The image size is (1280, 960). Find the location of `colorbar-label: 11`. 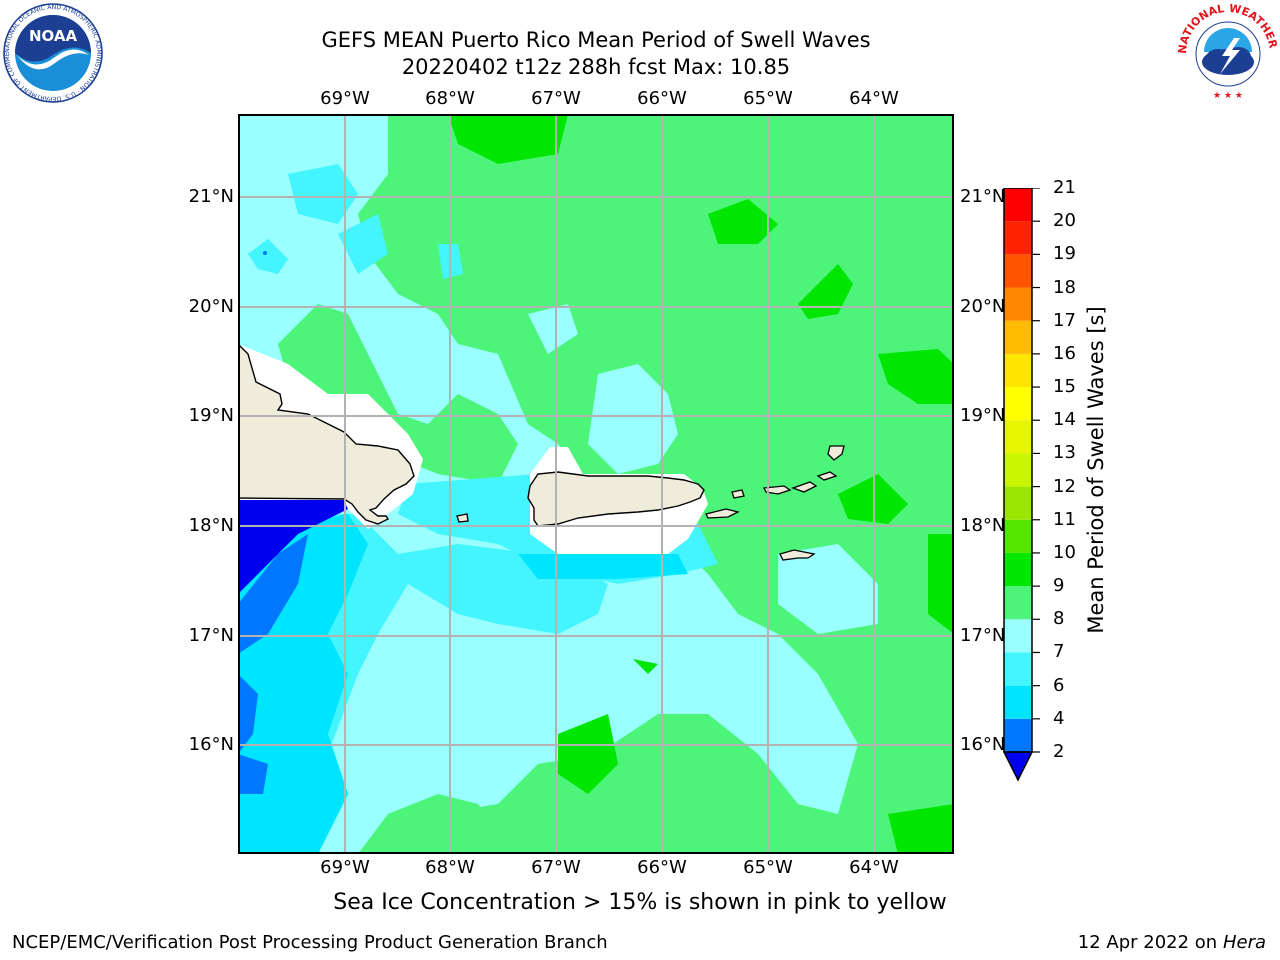

colorbar-label: 11 is located at coordinates (1064, 519).